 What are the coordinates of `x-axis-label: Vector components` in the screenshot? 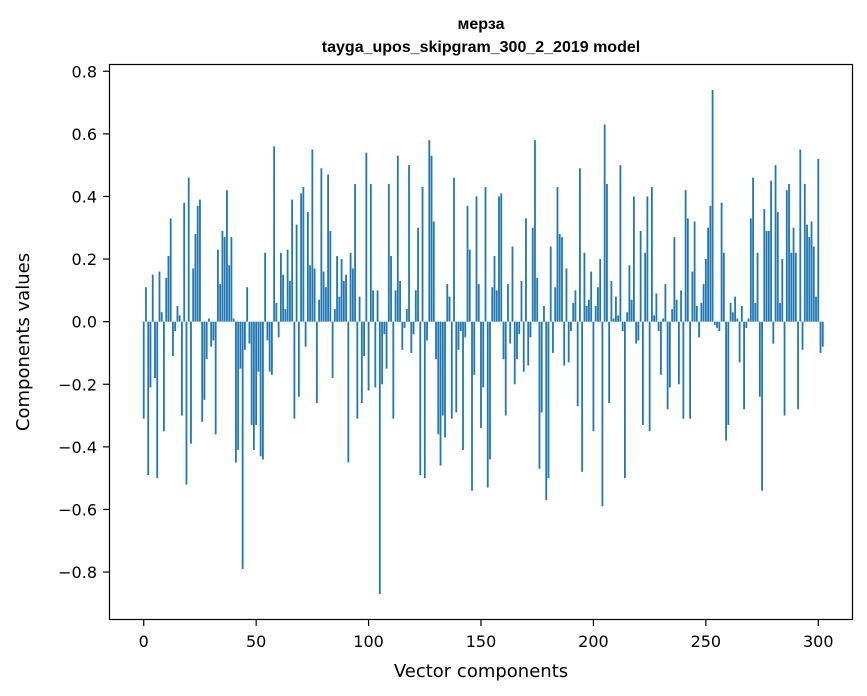 It's located at (481, 671).